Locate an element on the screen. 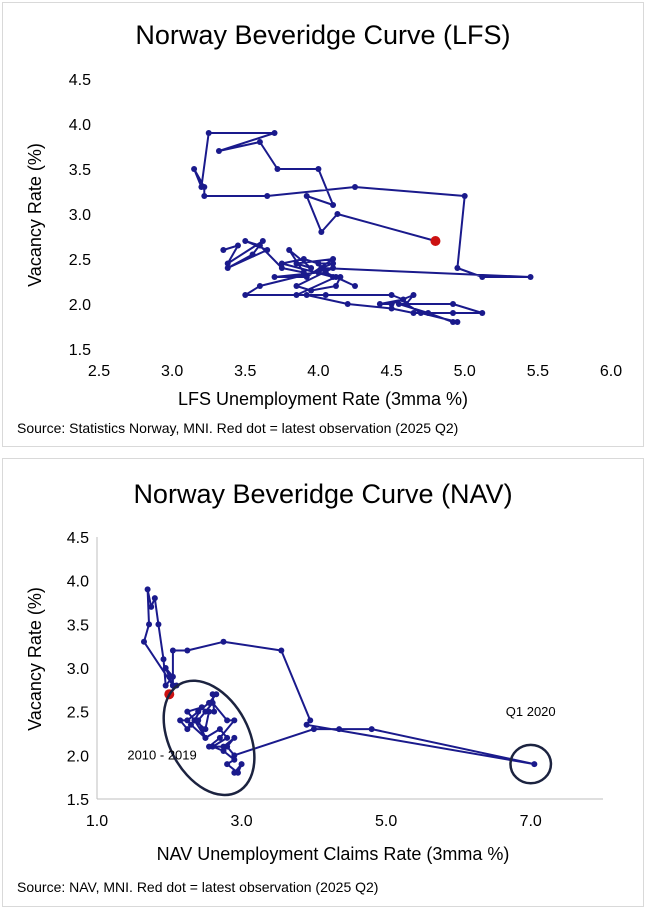 The image size is (645, 909). y-tick-label: 2.5 is located at coordinates (80, 260).